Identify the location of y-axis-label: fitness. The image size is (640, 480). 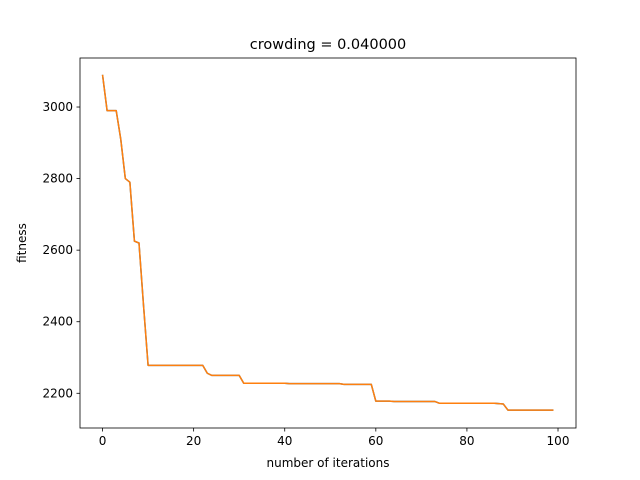
(22, 243).